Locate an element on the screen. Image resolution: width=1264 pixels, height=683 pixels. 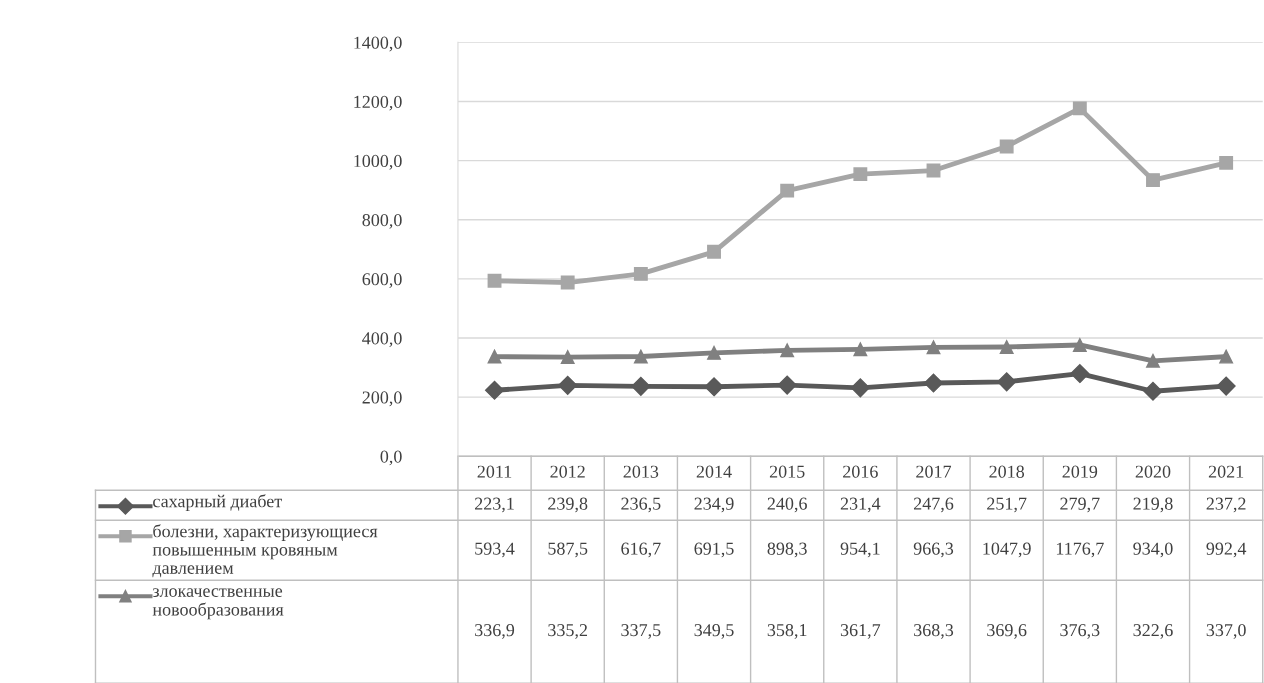
y-tick-label: 400,0 is located at coordinates (382, 340).